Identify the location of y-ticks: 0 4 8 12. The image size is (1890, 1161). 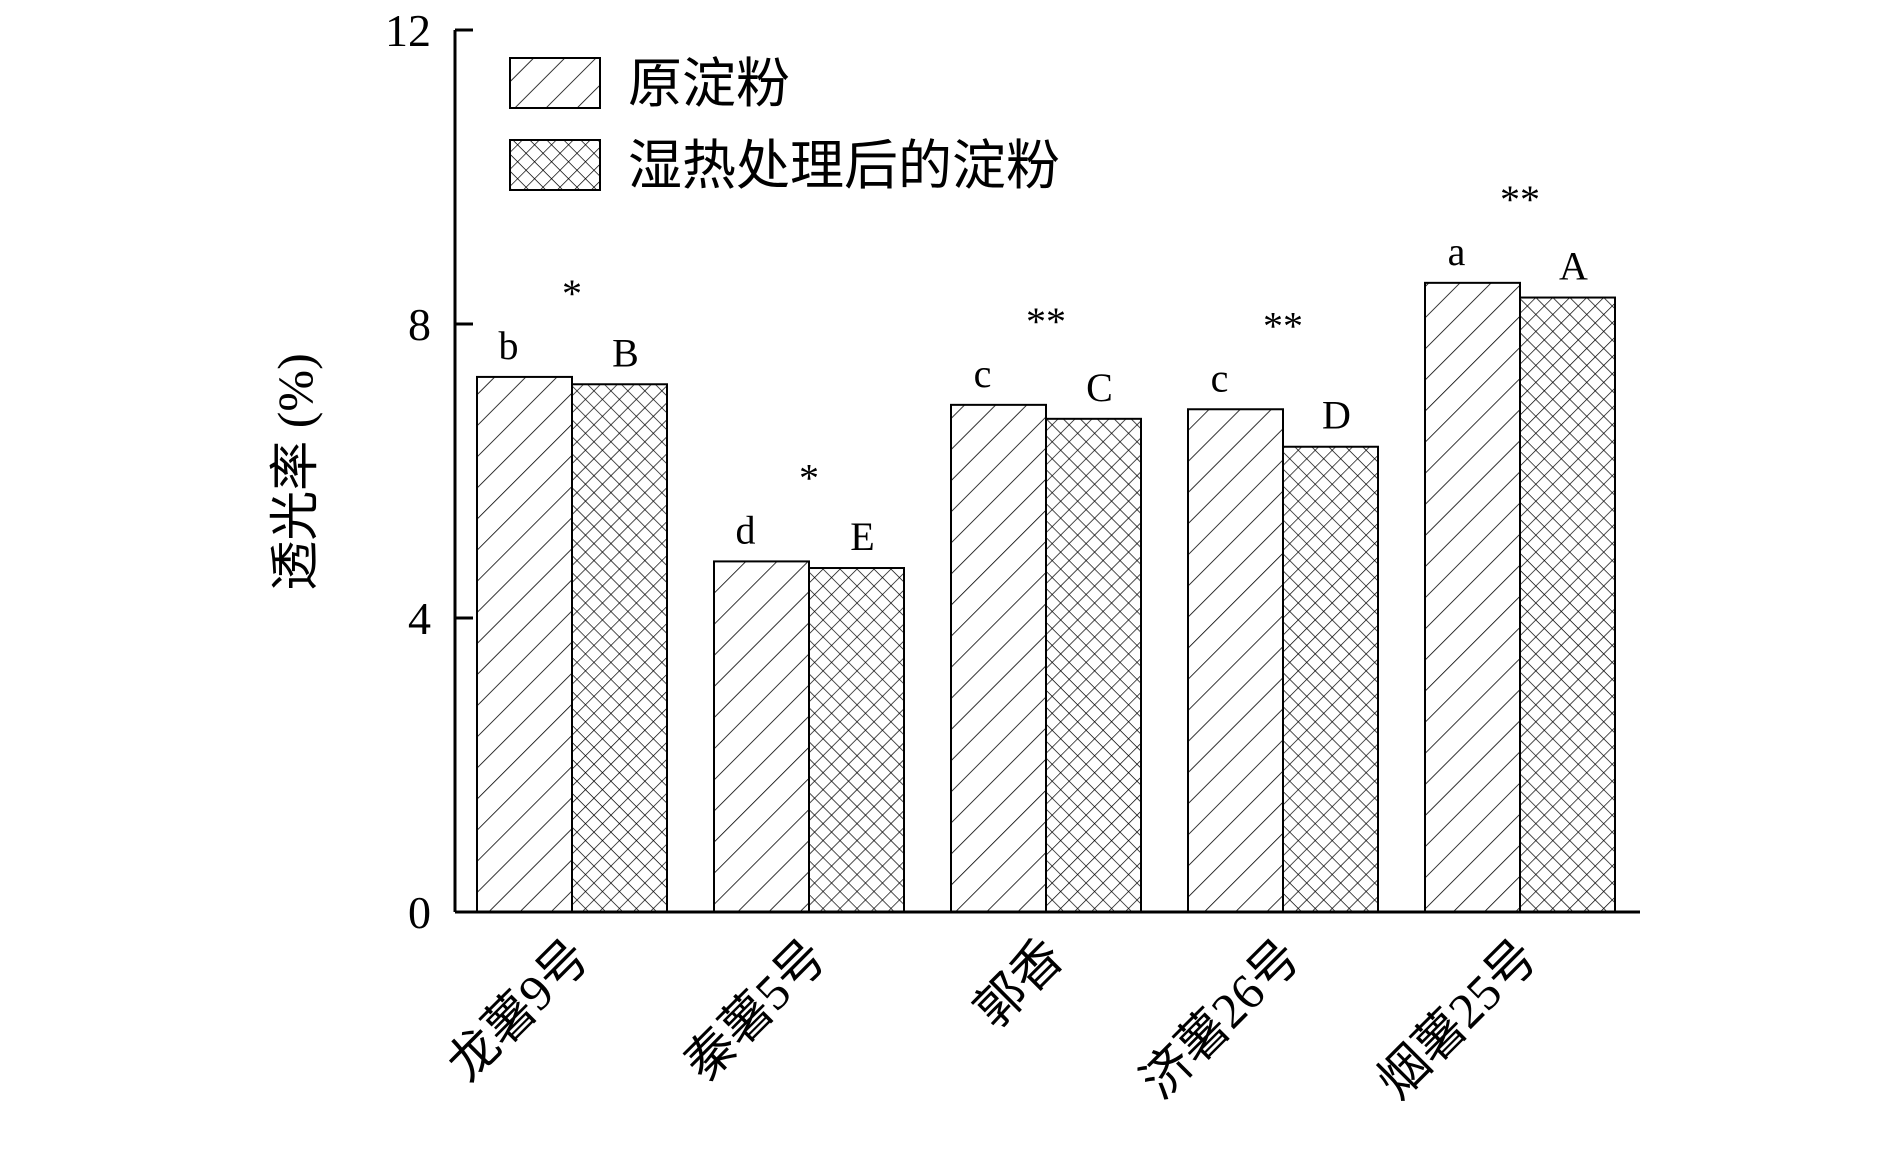
(429, 471).